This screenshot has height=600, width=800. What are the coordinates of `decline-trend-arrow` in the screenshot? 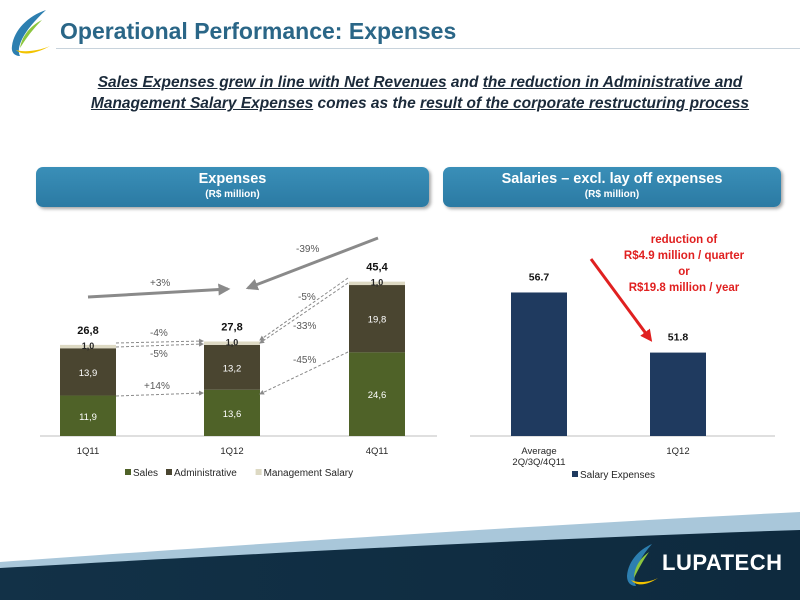 It's located at (312, 263).